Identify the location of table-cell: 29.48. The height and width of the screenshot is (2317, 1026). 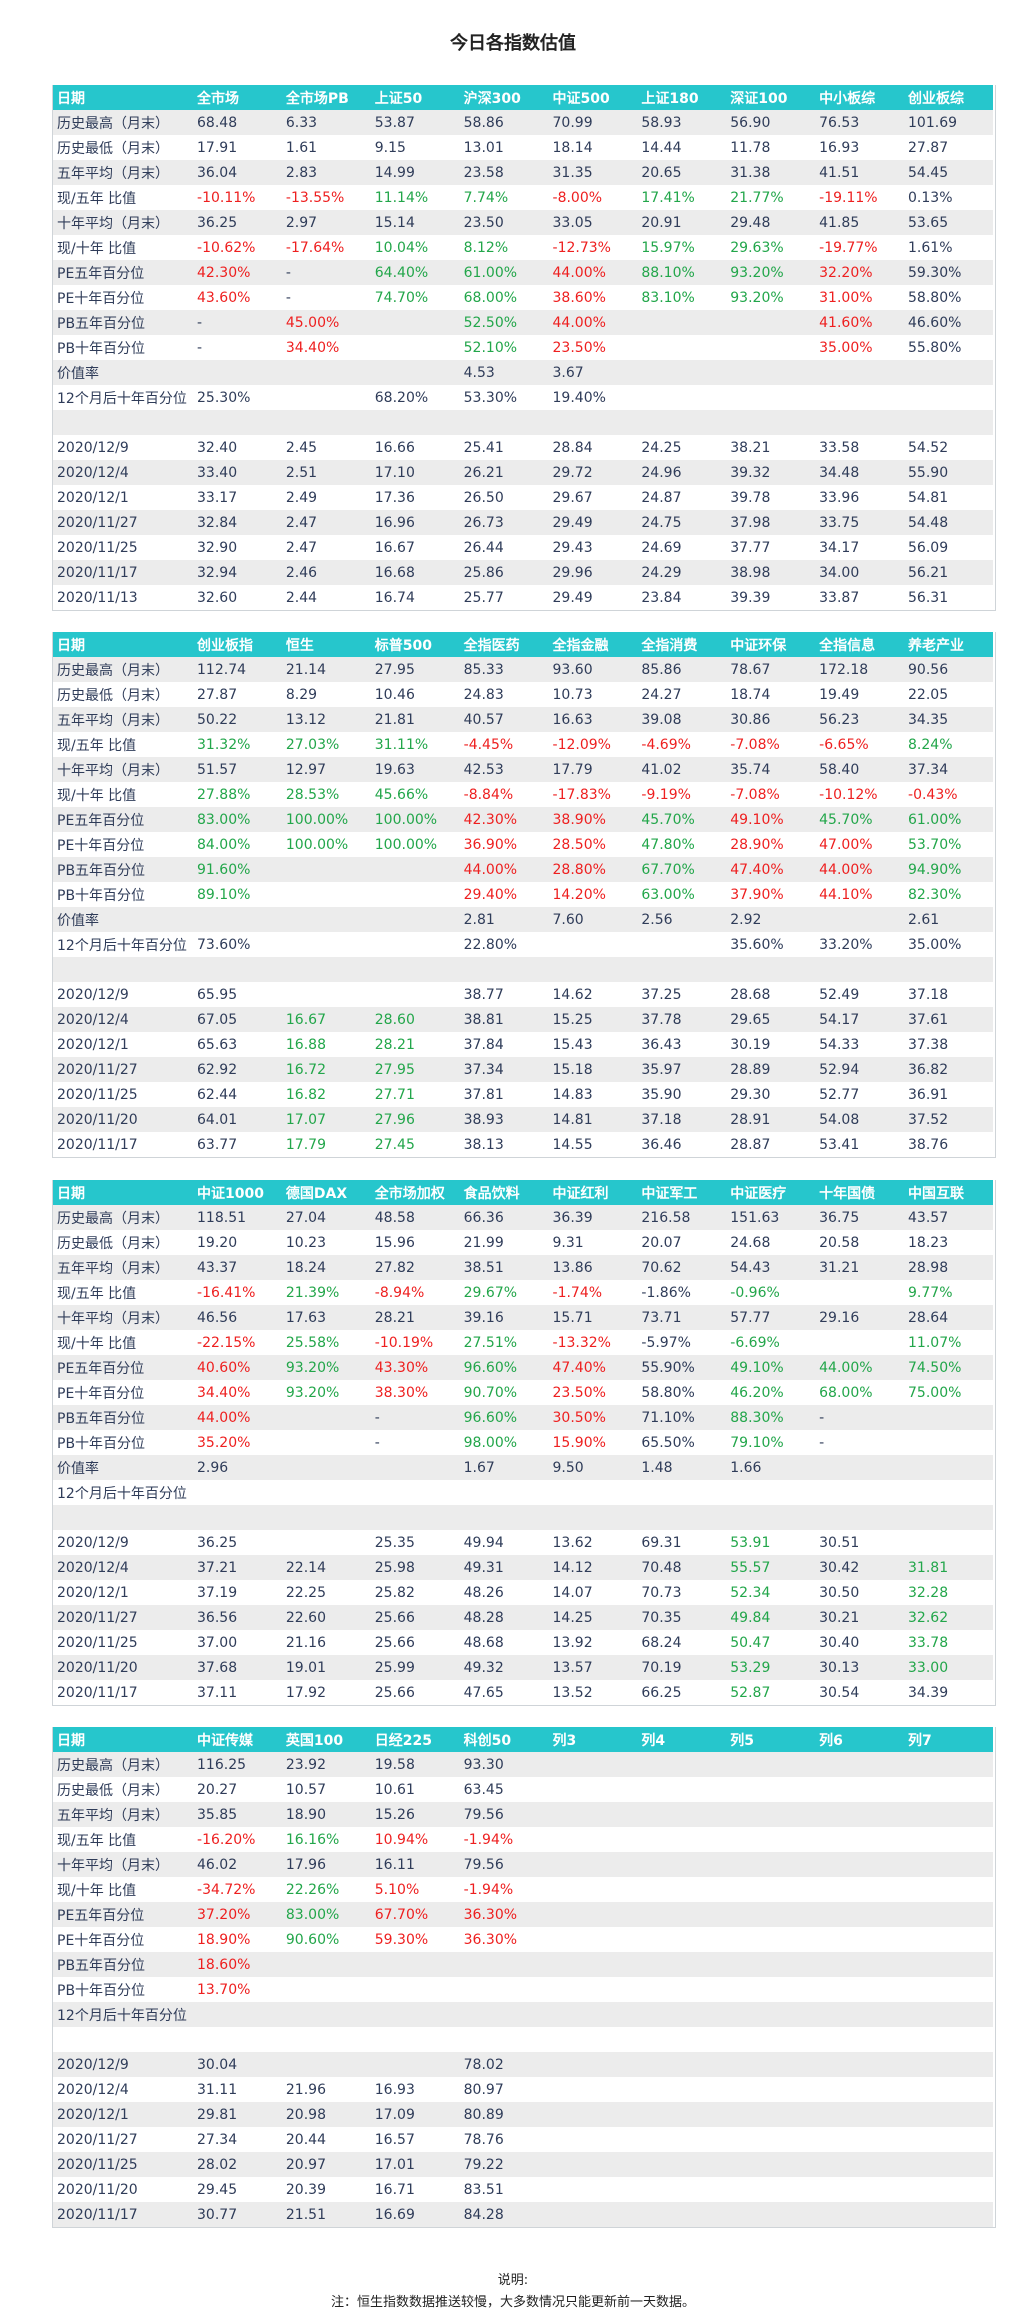
(771, 222).